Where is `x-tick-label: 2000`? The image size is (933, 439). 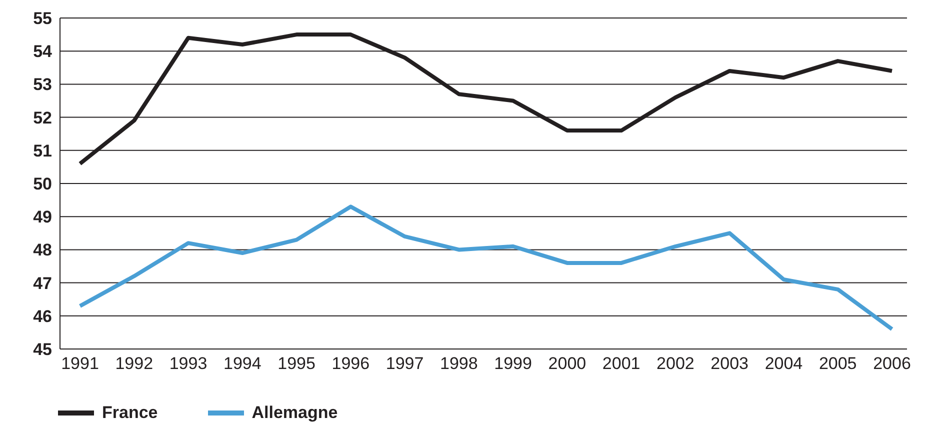
x-tick-label: 2000 is located at coordinates (567, 364).